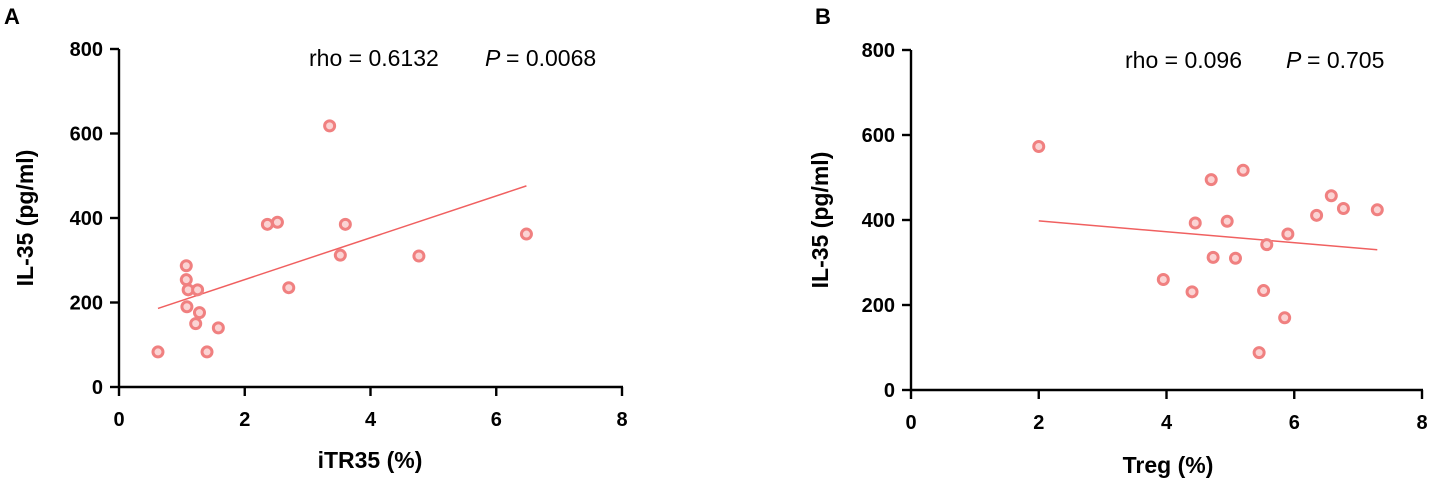  I want to click on panel-a-y-tick-label: 0, so click(97, 388).